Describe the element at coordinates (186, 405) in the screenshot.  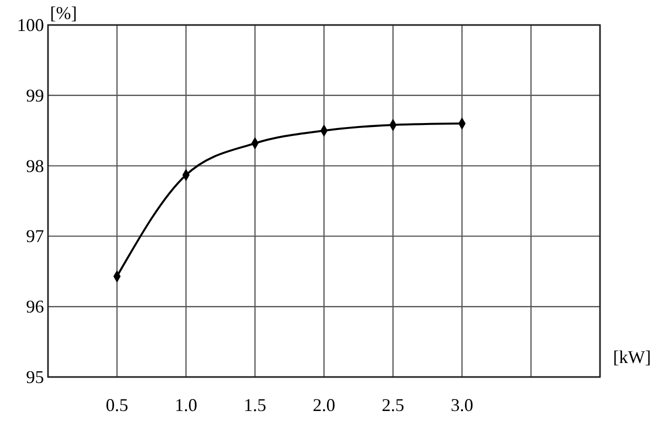
I see `x-tick-label: 1.0` at that location.